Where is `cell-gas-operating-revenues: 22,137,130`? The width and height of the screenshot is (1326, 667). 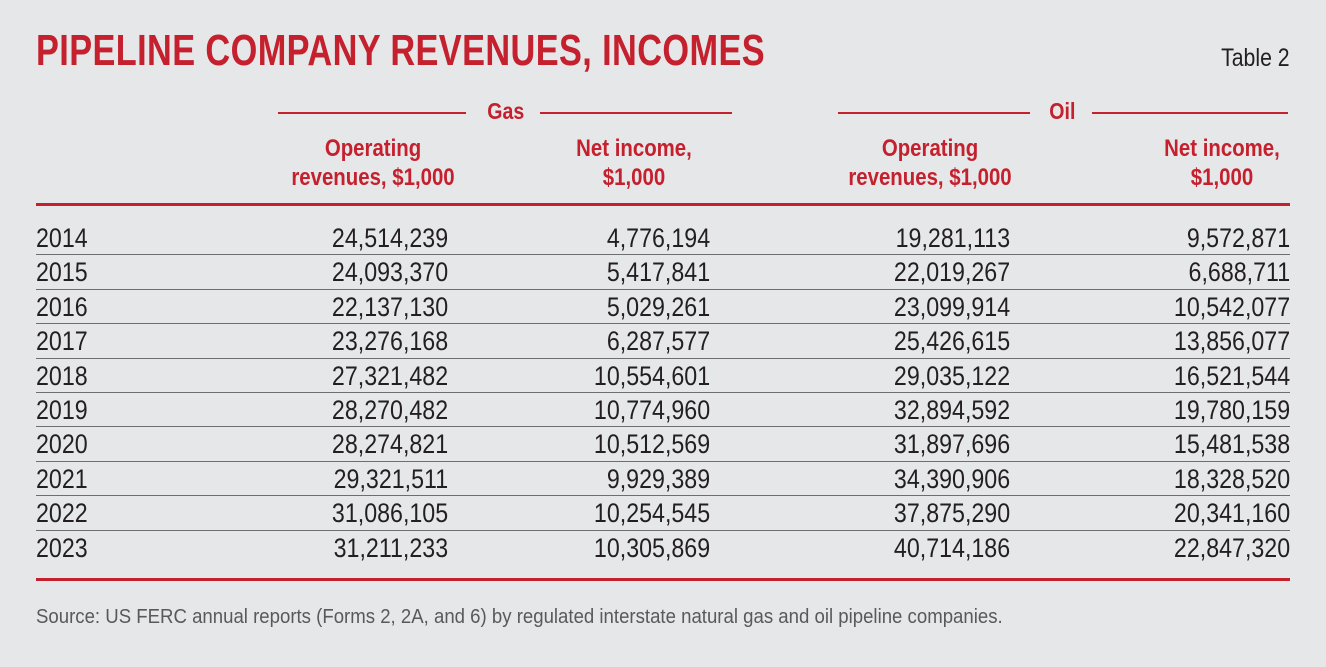 cell-gas-operating-revenues: 22,137,130 is located at coordinates (389, 306).